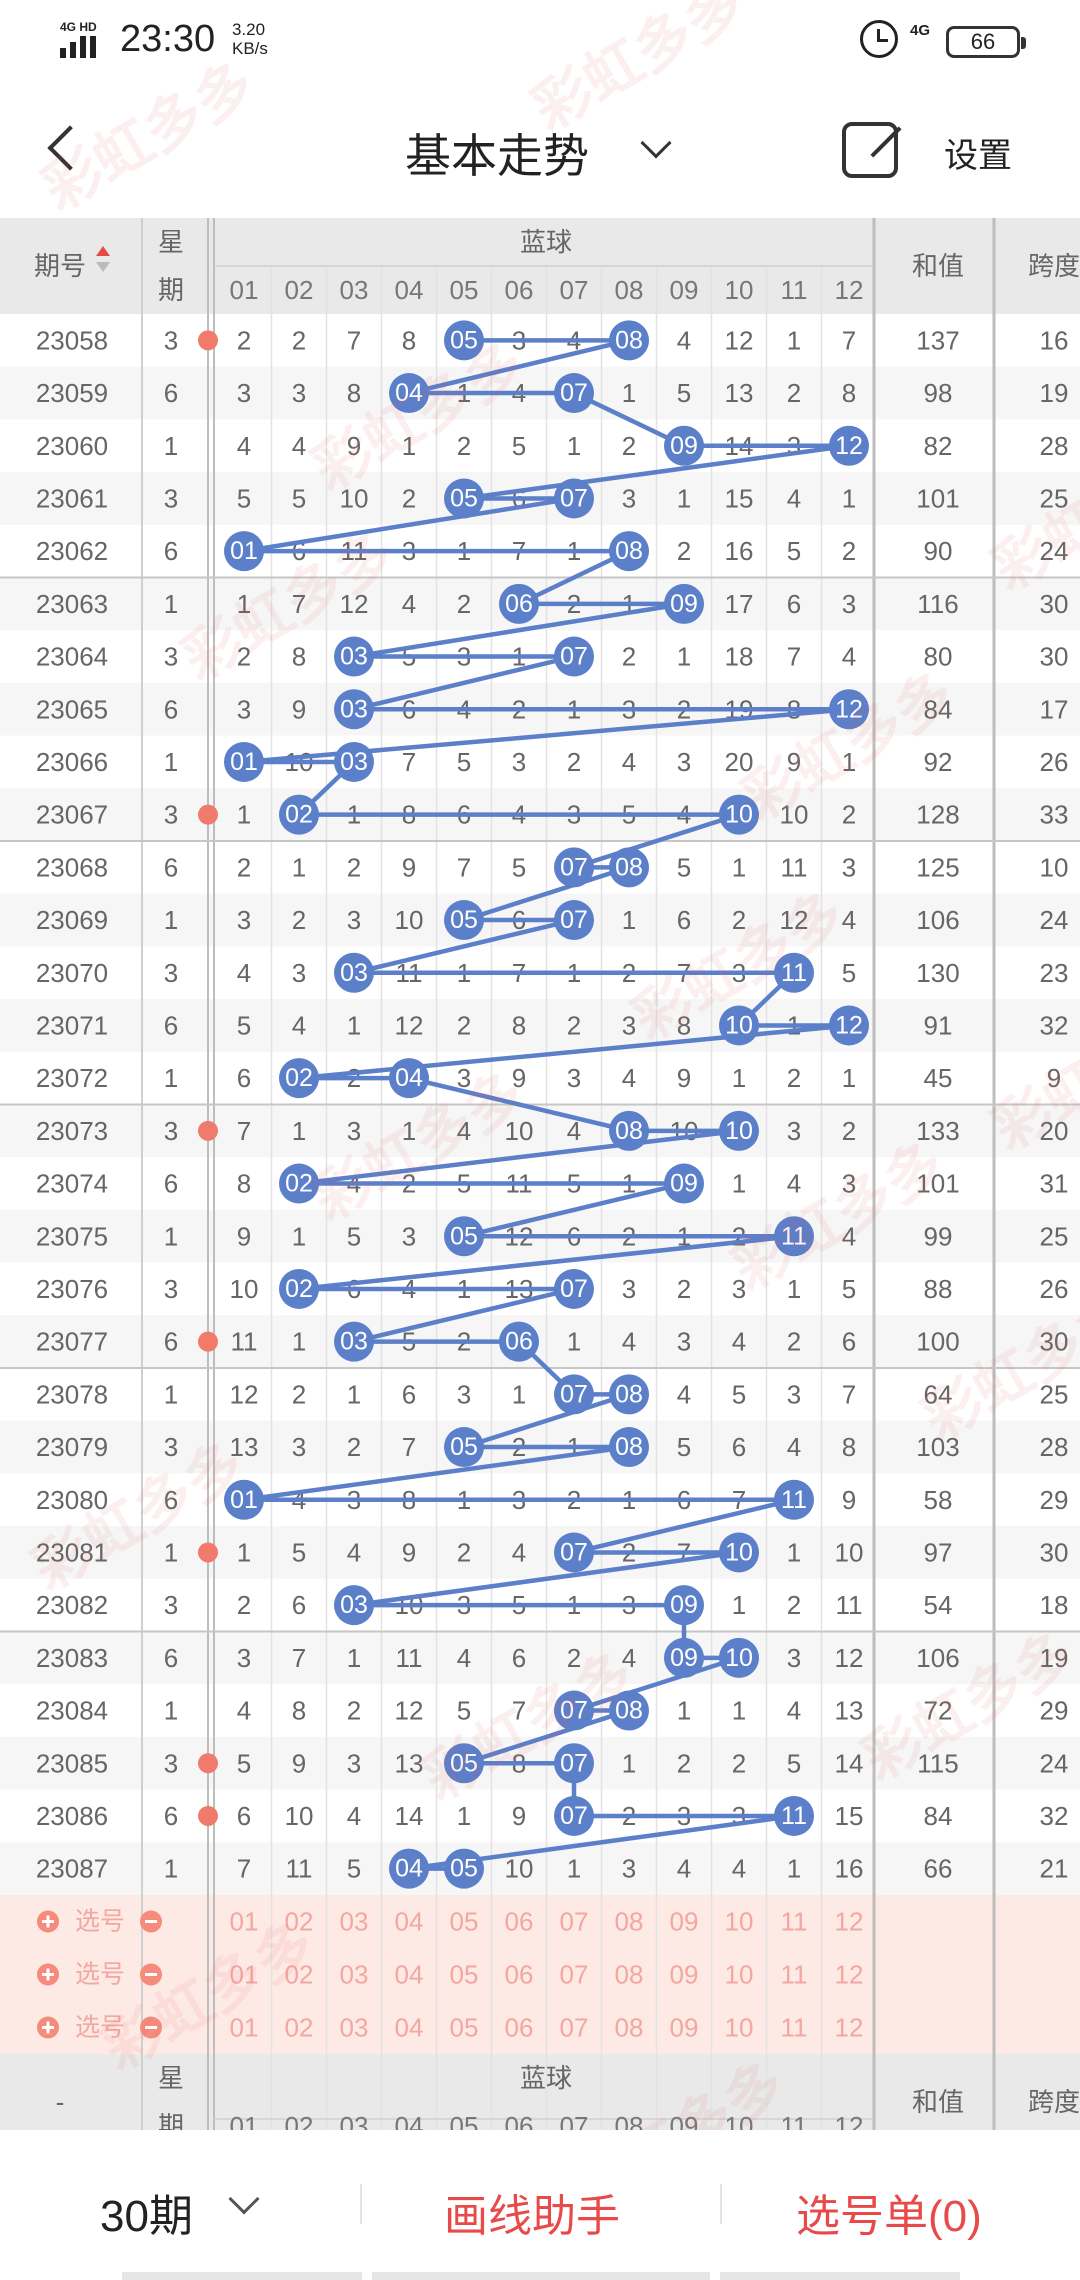 The width and height of the screenshot is (1080, 2280). I want to click on pick-number: 11, so click(794, 2028).